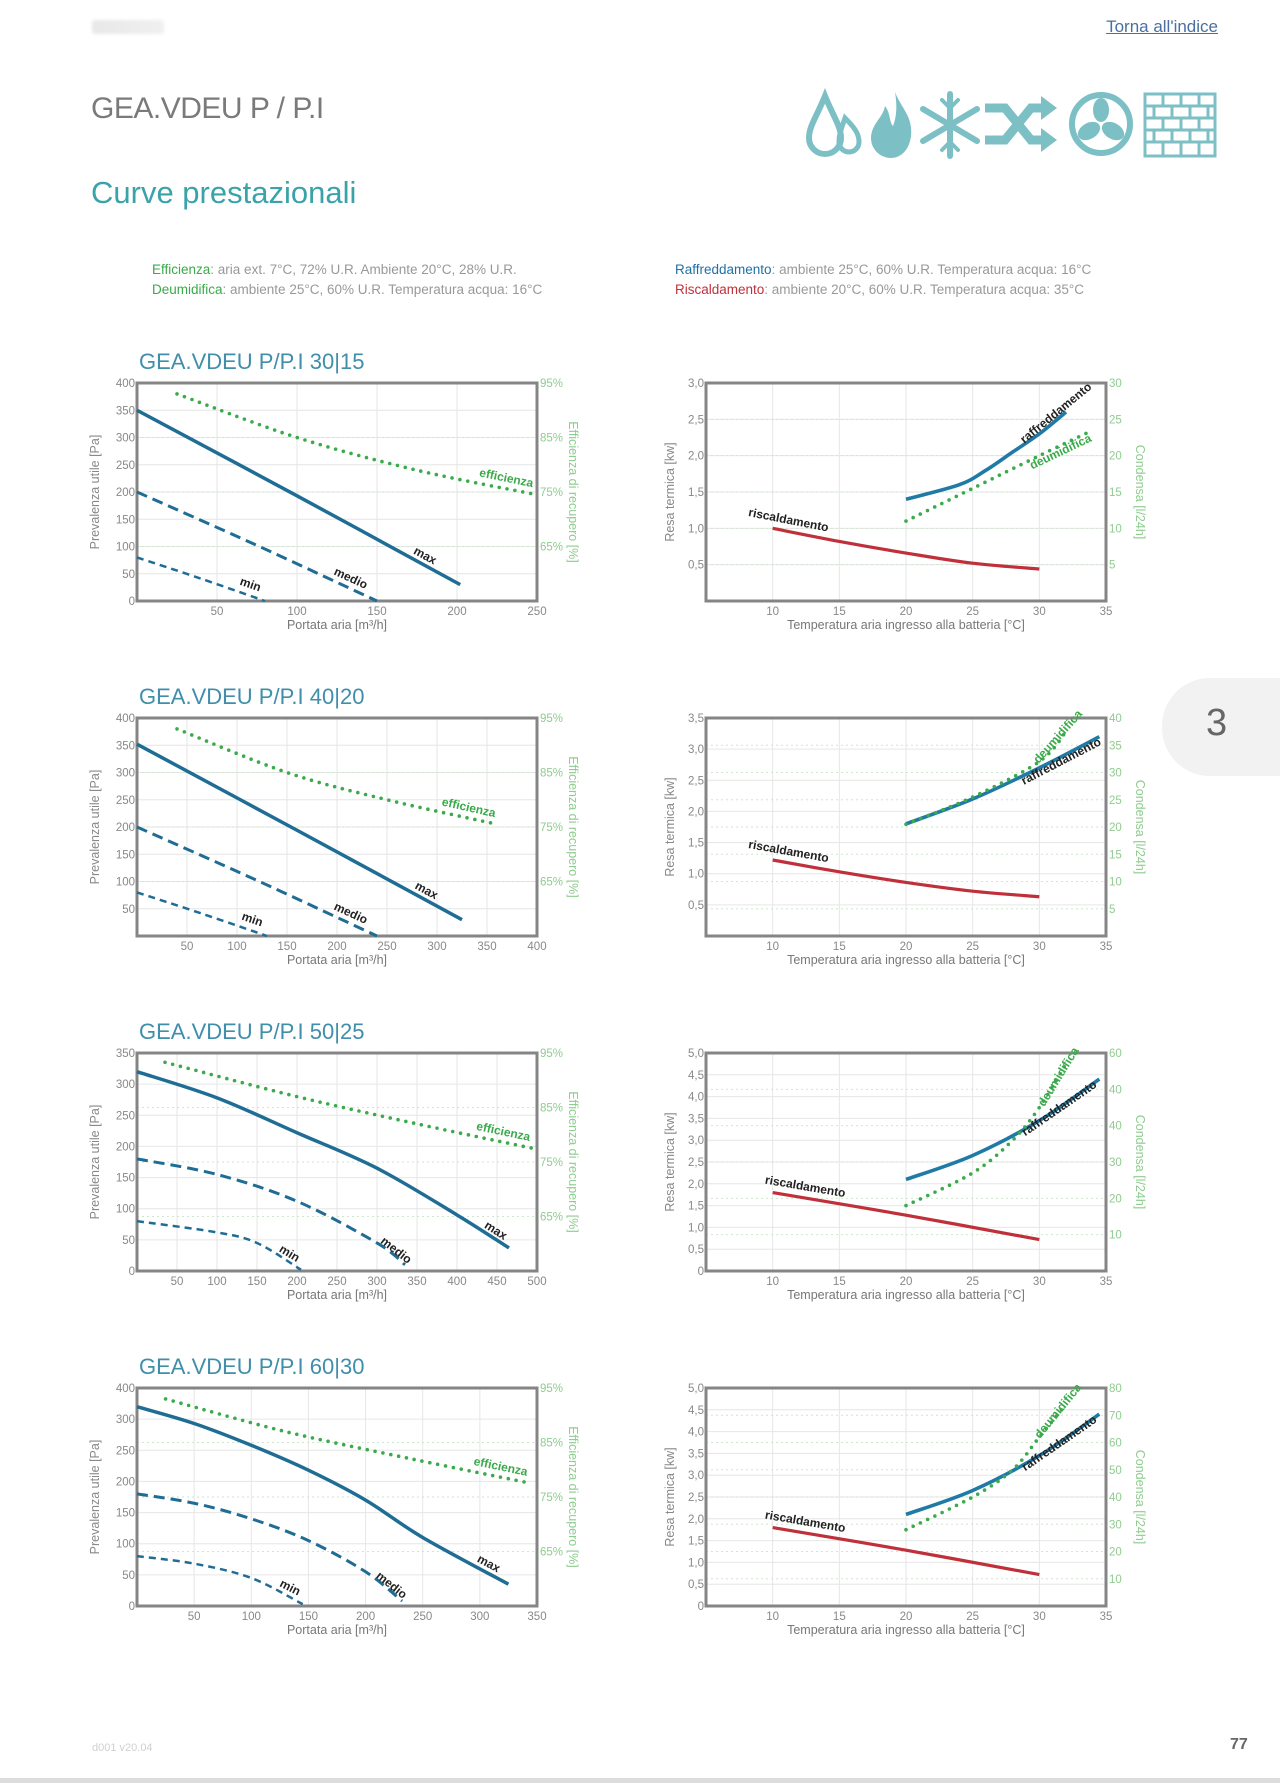 Image resolution: width=1280 pixels, height=1783 pixels. What do you see at coordinates (376, 612) in the screenshot?
I see `x-tick-label: 150` at bounding box center [376, 612].